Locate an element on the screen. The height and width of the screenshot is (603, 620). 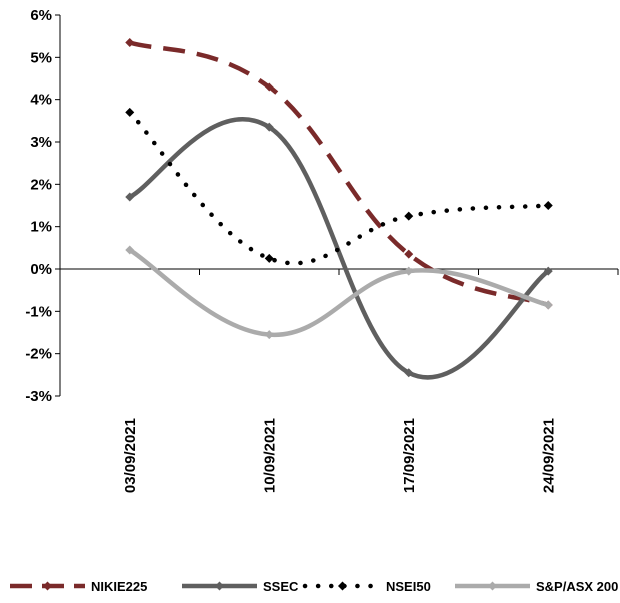
legend-item-2: NSEI50 is located at coordinates (366, 586).